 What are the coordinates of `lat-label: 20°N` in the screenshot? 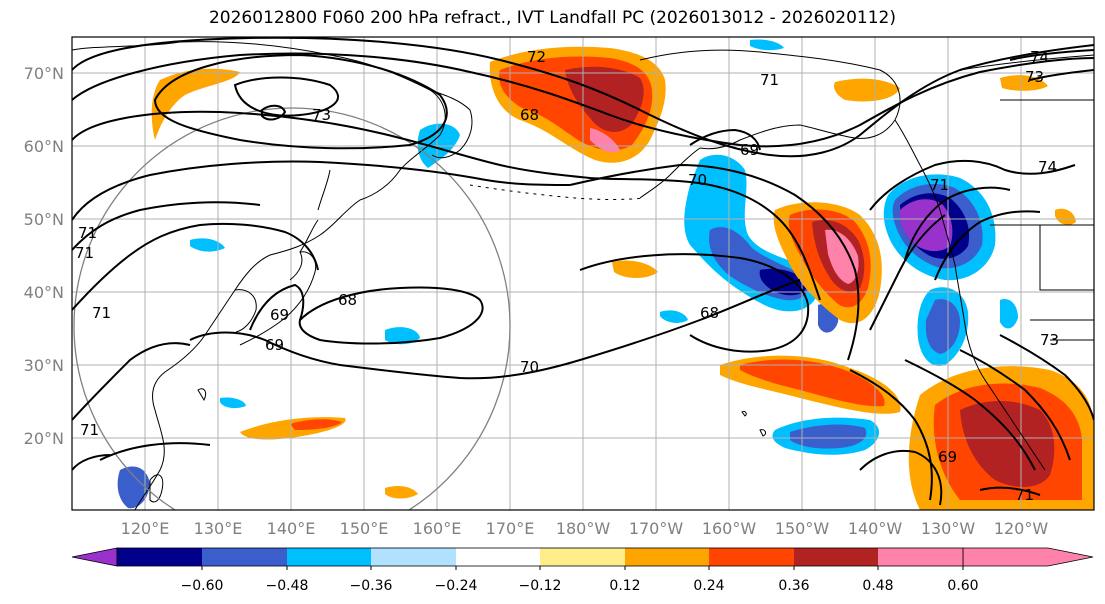 It's located at (44, 438).